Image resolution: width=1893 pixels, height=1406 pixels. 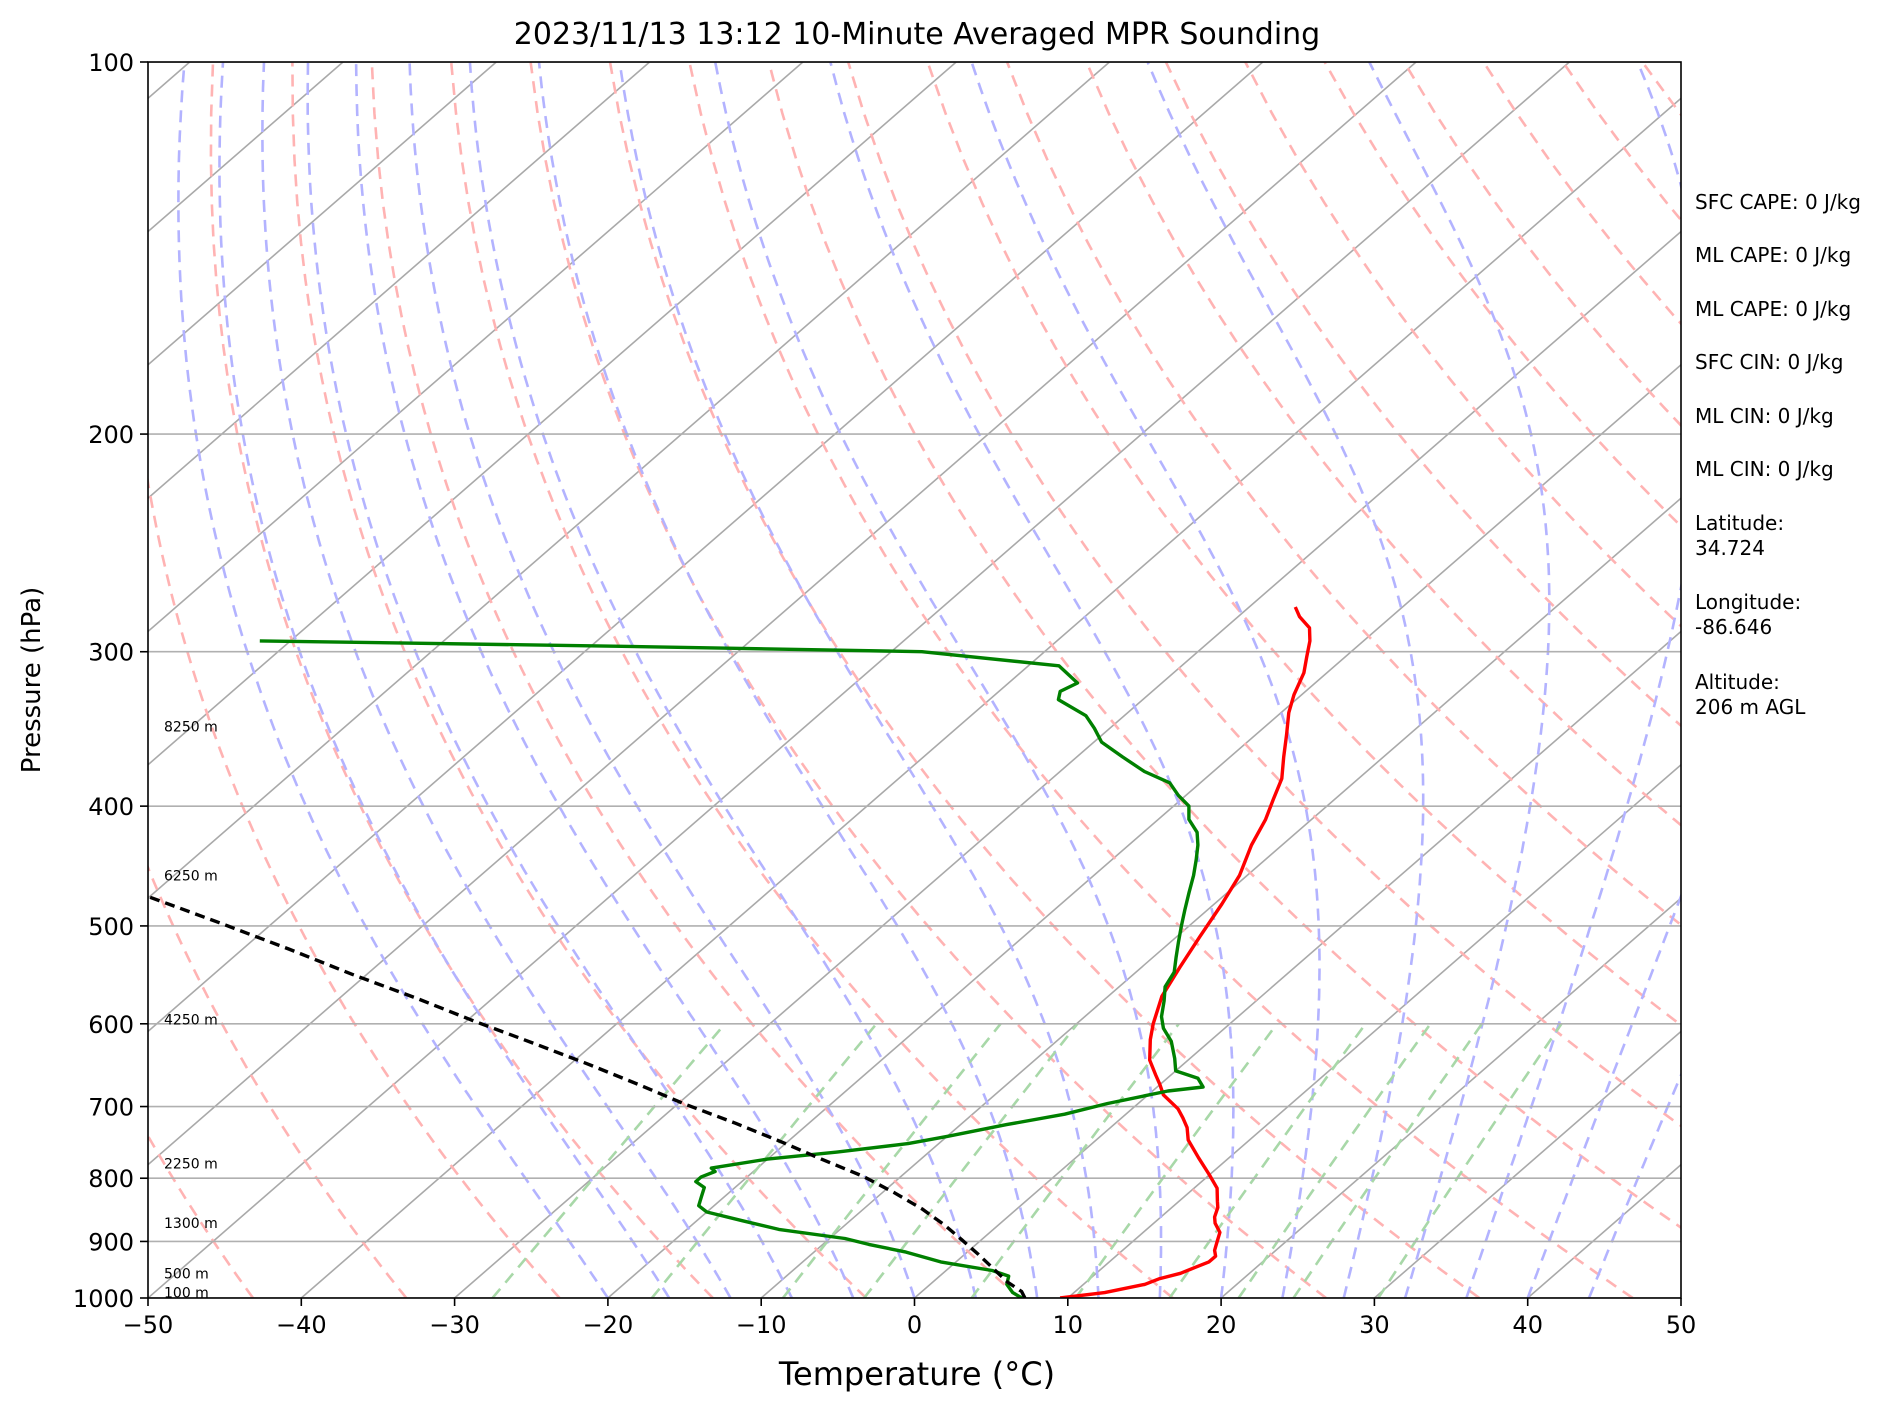 I want to click on temperature-line, so click(x=1185, y=952).